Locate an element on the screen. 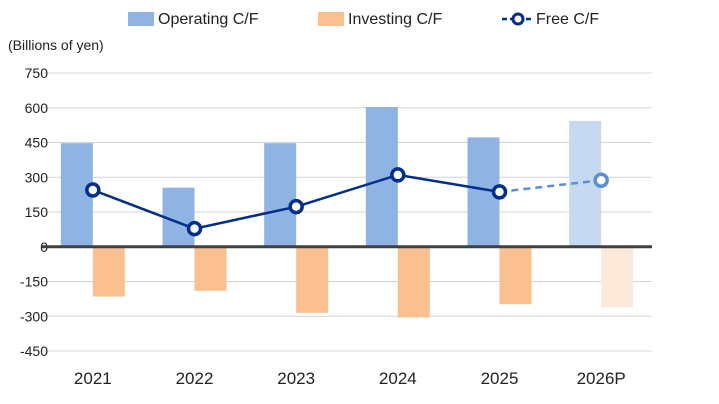 This screenshot has width=719, height=404. legend-swatch-operating is located at coordinates (141, 19).